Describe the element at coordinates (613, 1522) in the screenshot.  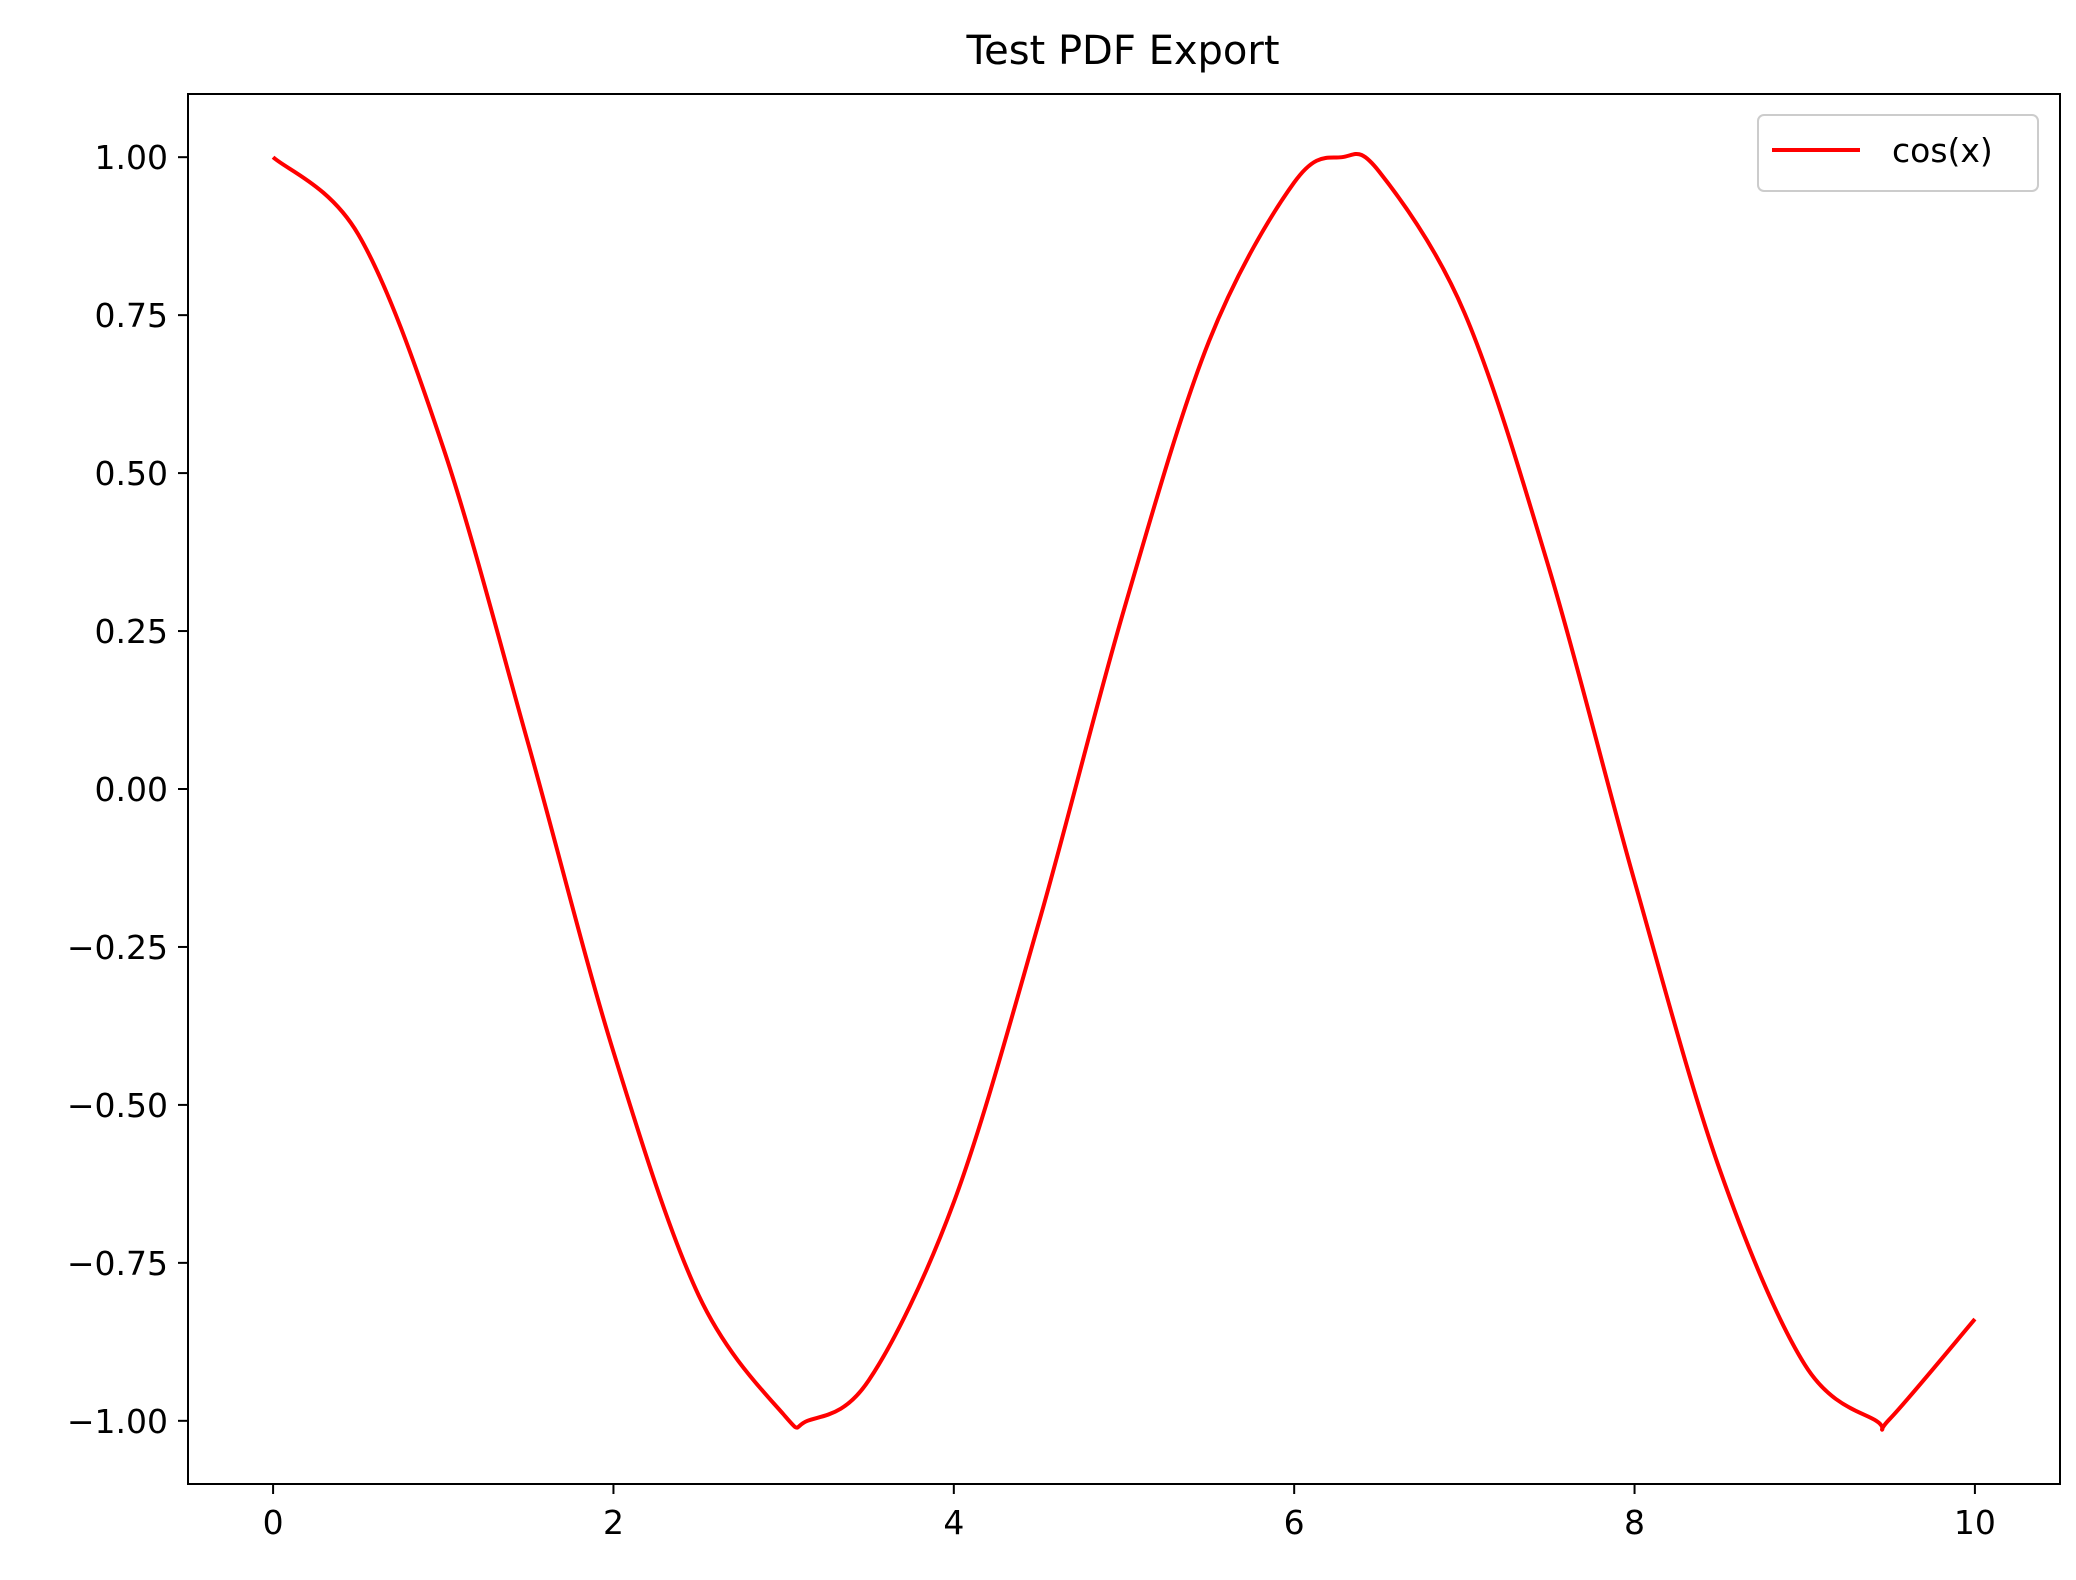
I see `x-tick-label: 2` at that location.